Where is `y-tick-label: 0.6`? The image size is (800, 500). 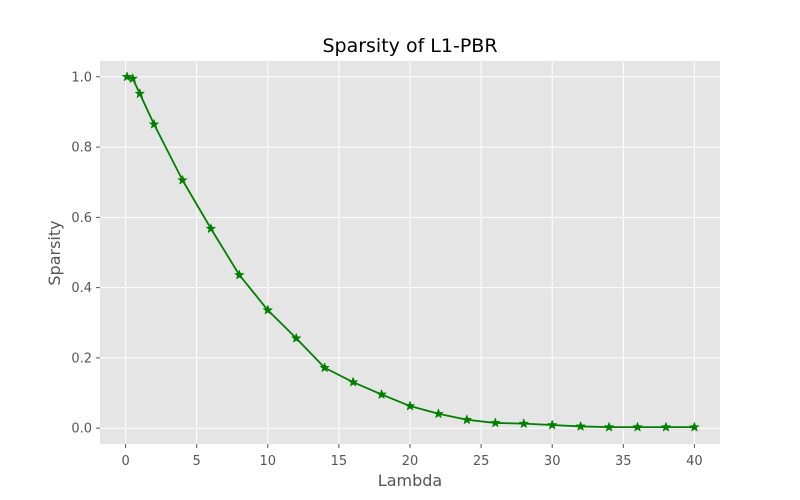 y-tick-label: 0.6 is located at coordinates (81, 218).